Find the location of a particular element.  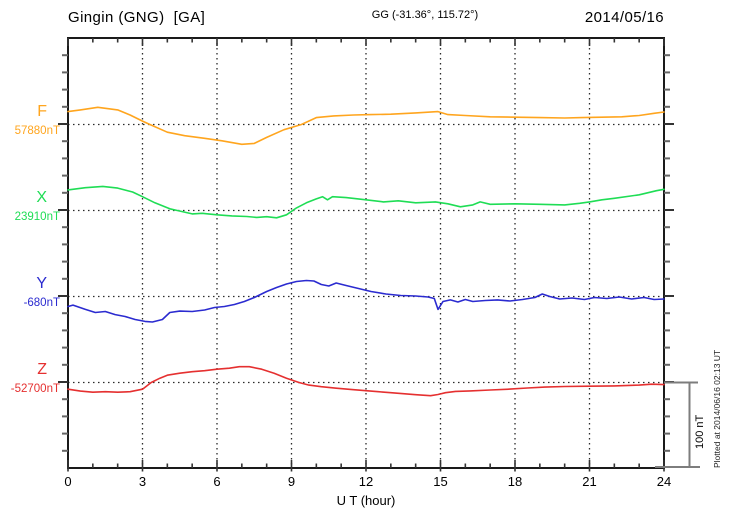

channel-label-X: X 23910nT is located at coordinates (30, 207).